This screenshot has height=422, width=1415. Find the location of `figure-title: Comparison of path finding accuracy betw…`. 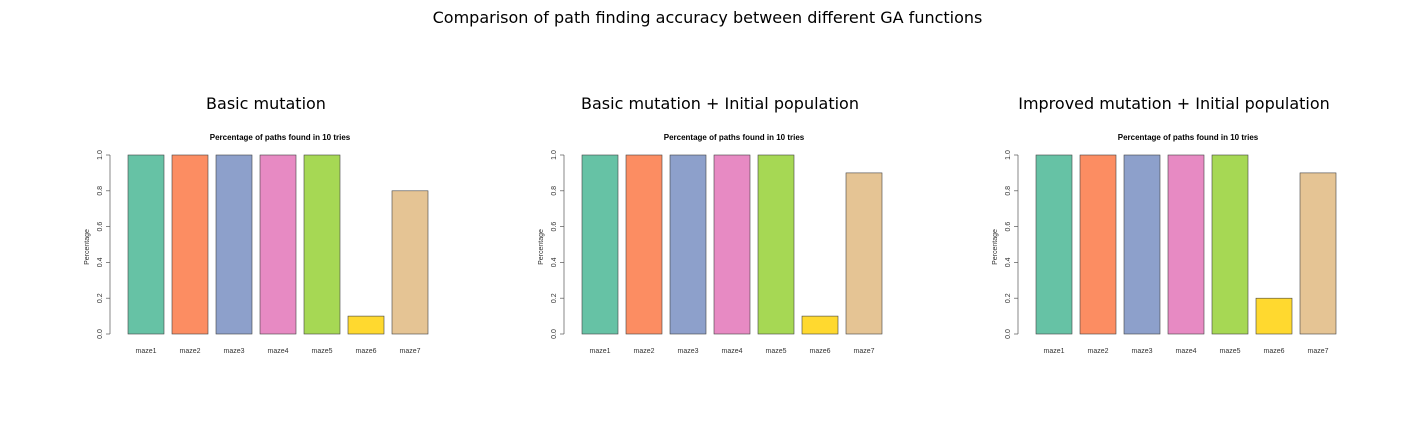

figure-title: Comparison of path finding accuracy betw… is located at coordinates (707, 17).